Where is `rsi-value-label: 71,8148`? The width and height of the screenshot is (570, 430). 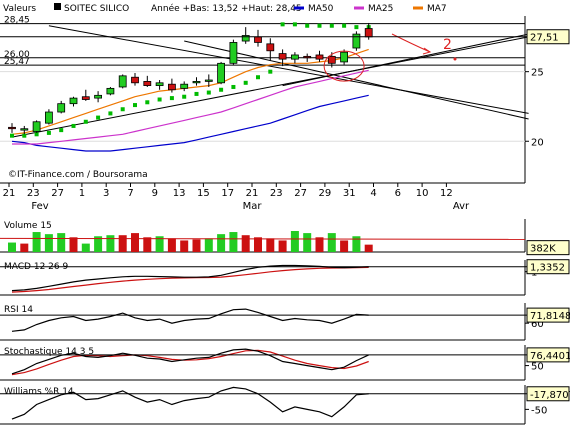 rsi-value-label: 71,8148 is located at coordinates (550, 316).